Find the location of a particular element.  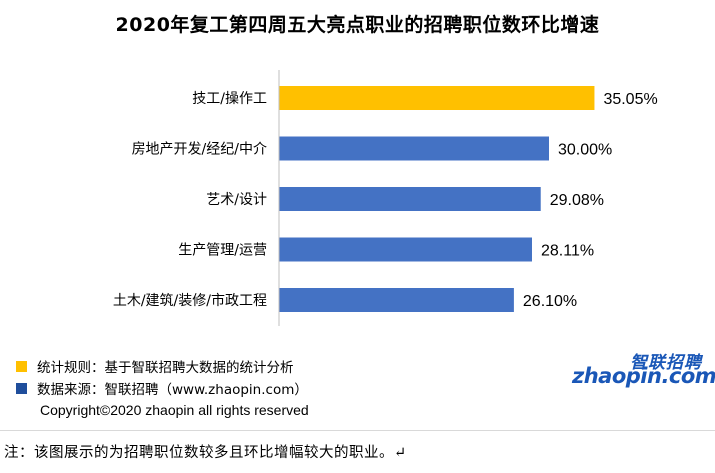

legend-note-source-text: 数据来源：智联招聘（www.zhaopin.com） is located at coordinates (172, 390).